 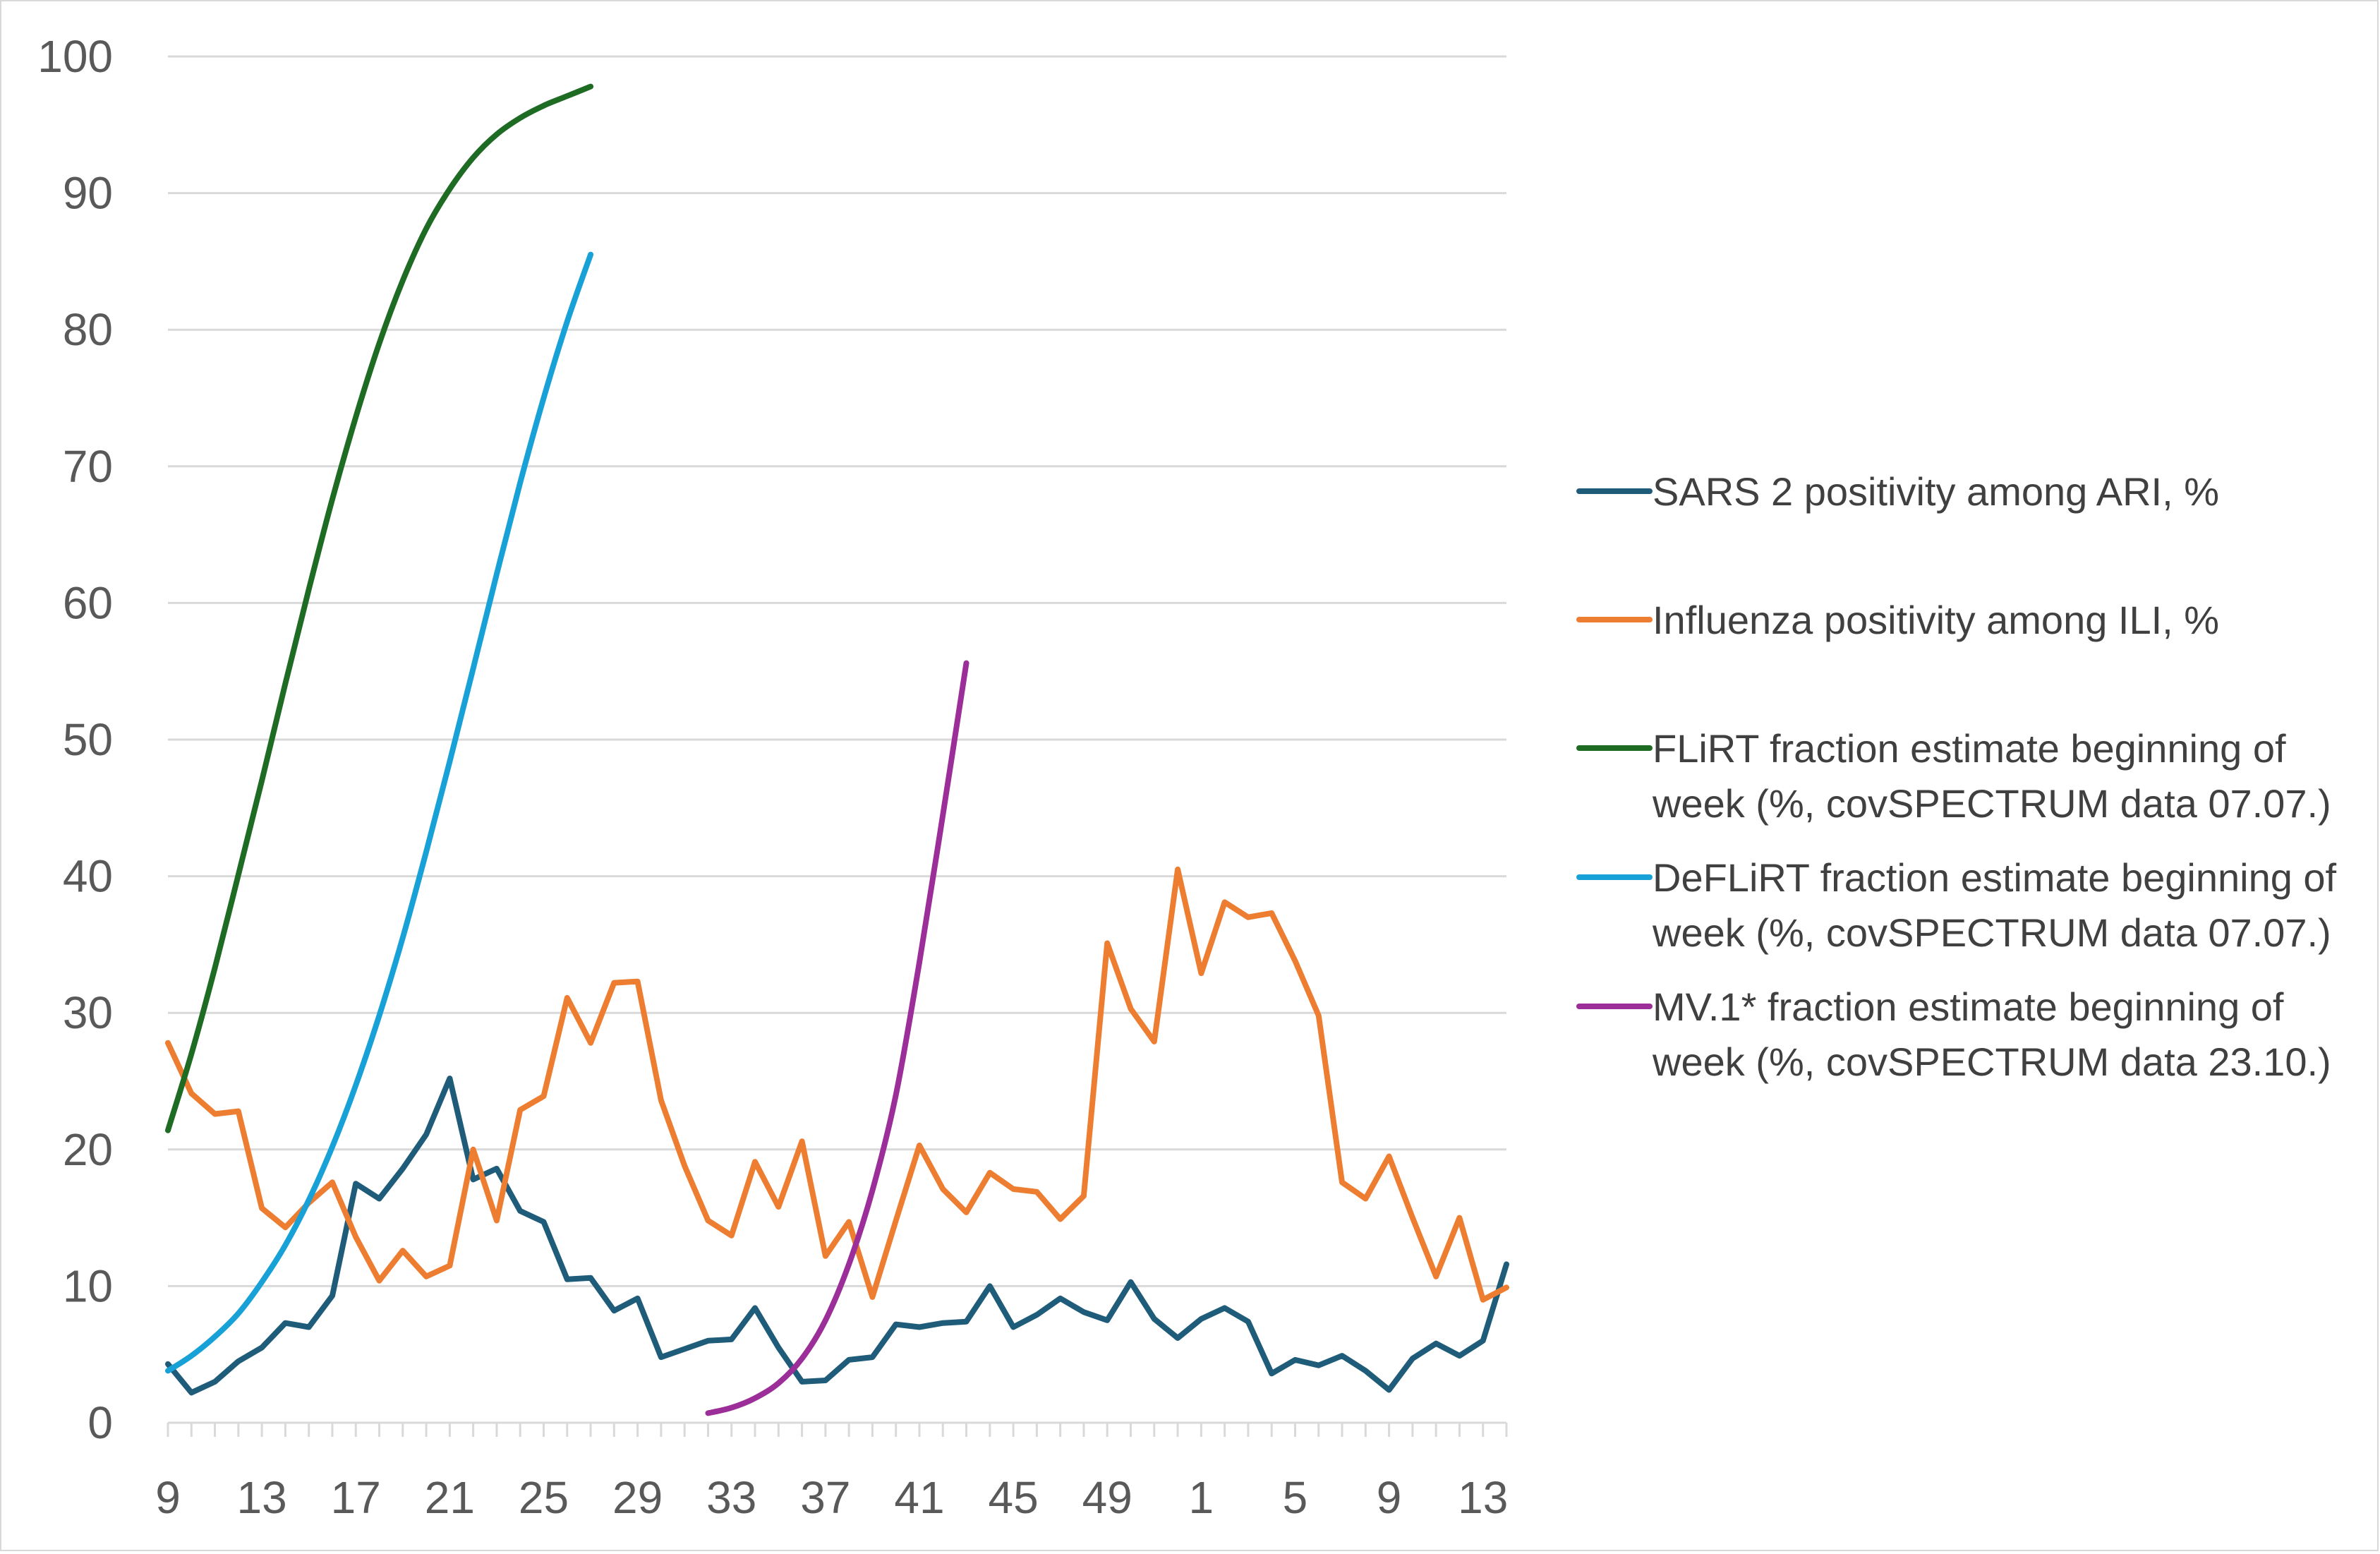 I want to click on x-tick-label: 49, so click(x=1107, y=1497).